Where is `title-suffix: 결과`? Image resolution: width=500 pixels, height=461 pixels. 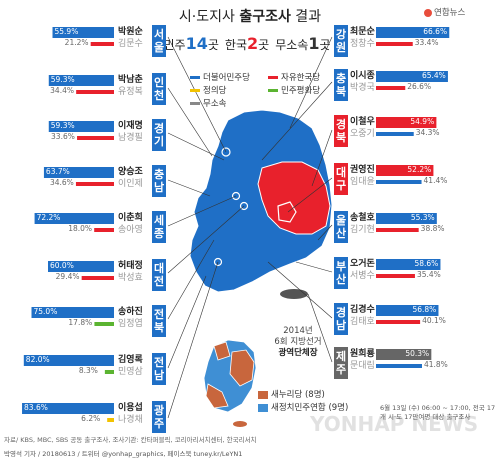
title-suffix: 결과 is located at coordinates (306, 17).